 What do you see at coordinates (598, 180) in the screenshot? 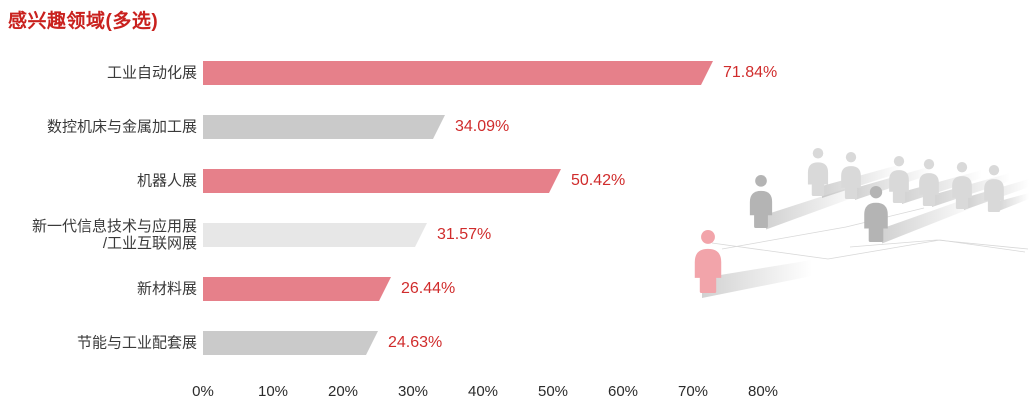
I see `value-label: 50.42%` at bounding box center [598, 180].